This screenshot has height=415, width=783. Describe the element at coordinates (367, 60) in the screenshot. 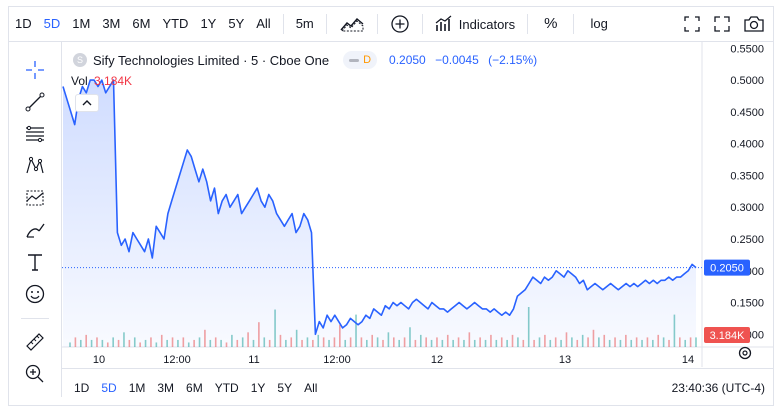

I see `delayed-badge: D` at that location.